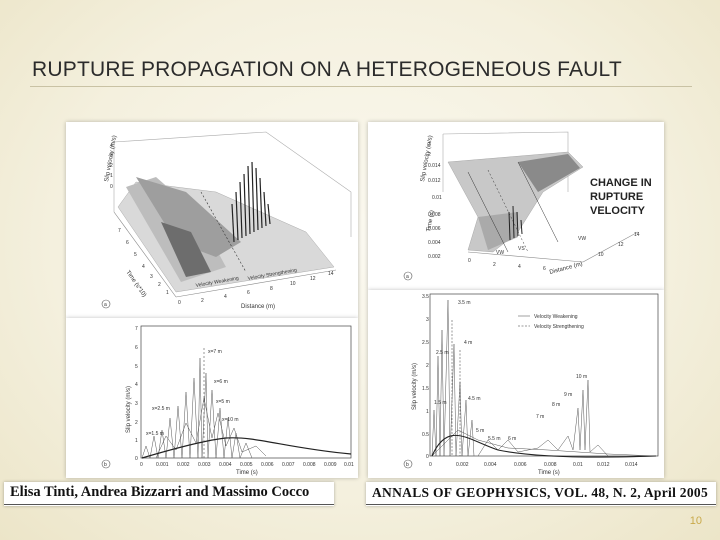  What do you see at coordinates (361, 86) in the screenshot?
I see `title-divider` at bounding box center [361, 86].